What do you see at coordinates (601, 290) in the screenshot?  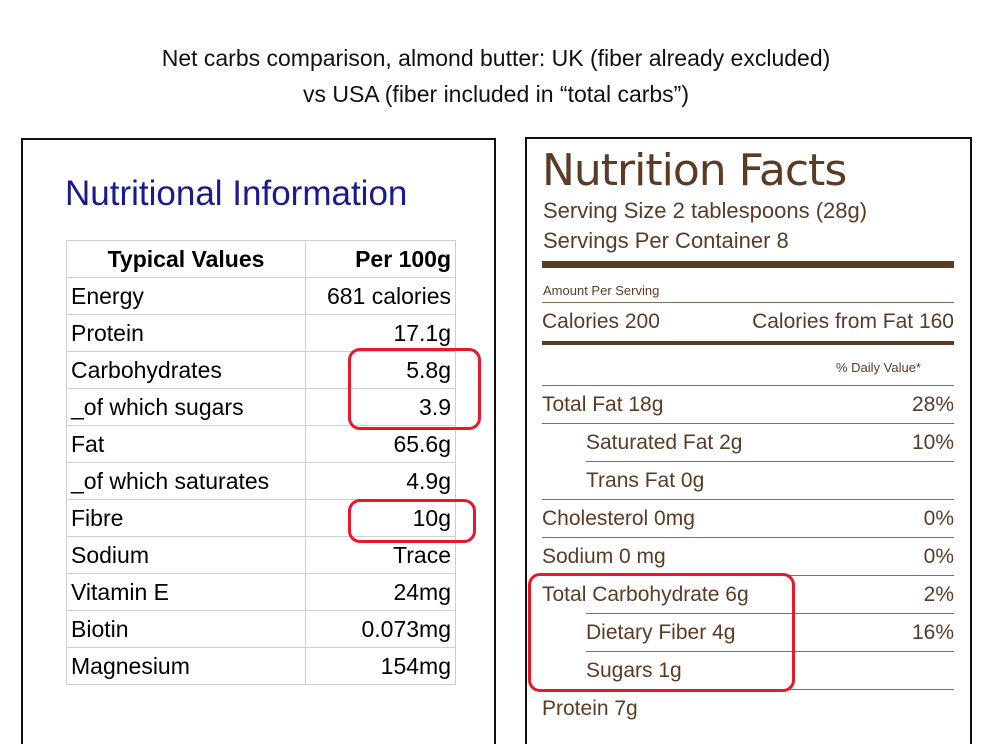 I see `amount-per-serving: Amount Per Serving` at bounding box center [601, 290].